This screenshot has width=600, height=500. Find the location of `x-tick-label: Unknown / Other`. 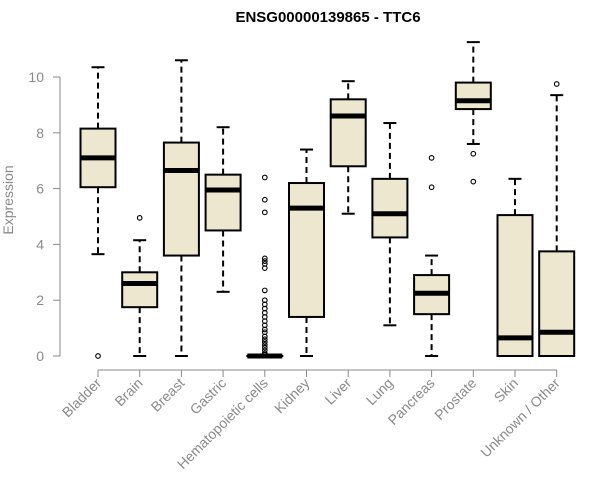

x-tick-label: Unknown / Other is located at coordinates (520, 418).